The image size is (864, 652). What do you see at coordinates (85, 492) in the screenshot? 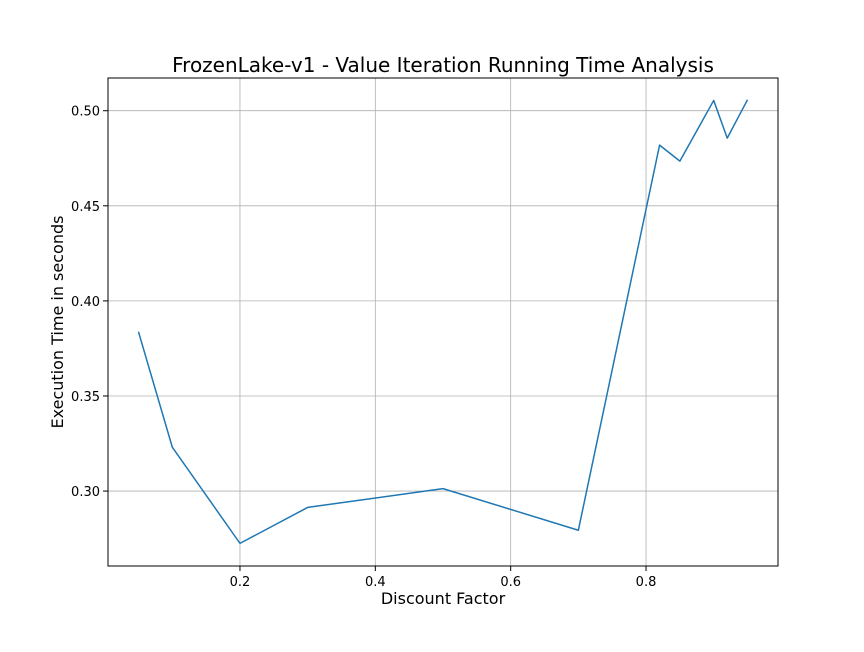
I see `y-tick-label: 0.30` at bounding box center [85, 492].